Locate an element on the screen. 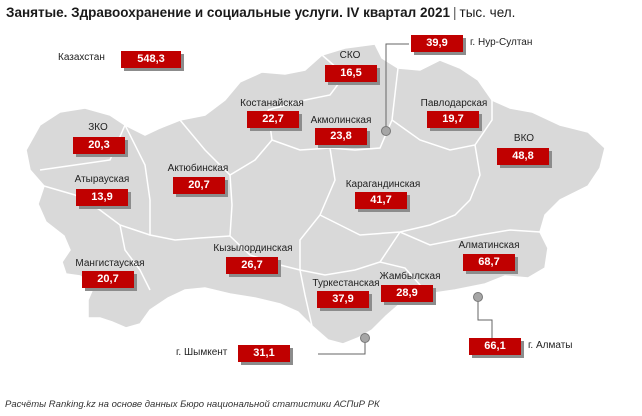 The width and height of the screenshot is (642, 416). region-label-karaganda: Карагандинская is located at coordinates (383, 184).